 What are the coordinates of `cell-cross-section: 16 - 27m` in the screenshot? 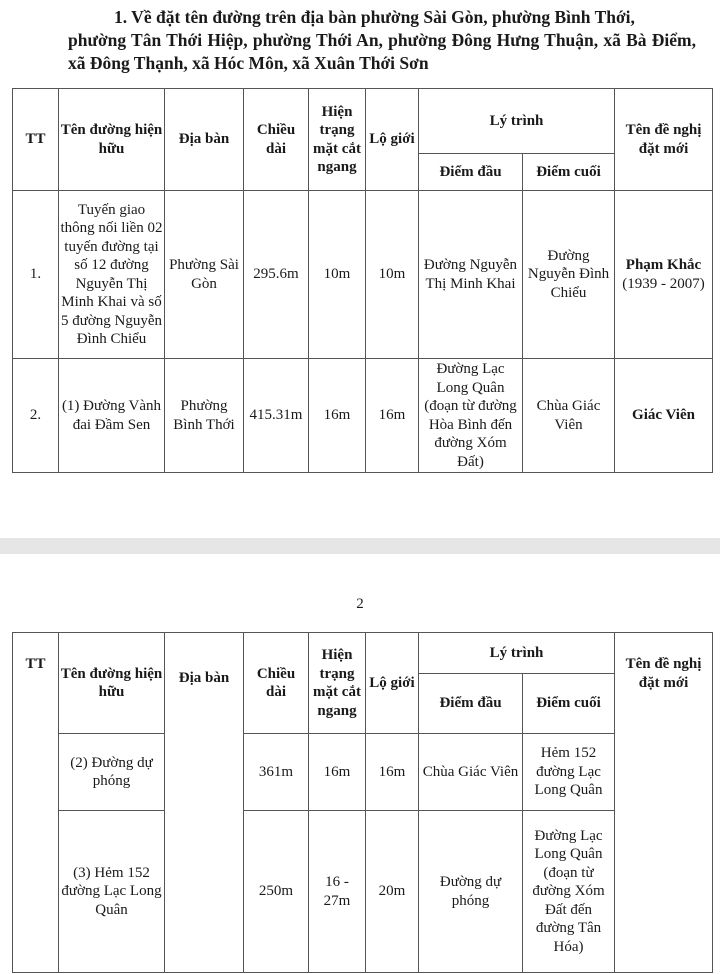 It's located at (337, 891).